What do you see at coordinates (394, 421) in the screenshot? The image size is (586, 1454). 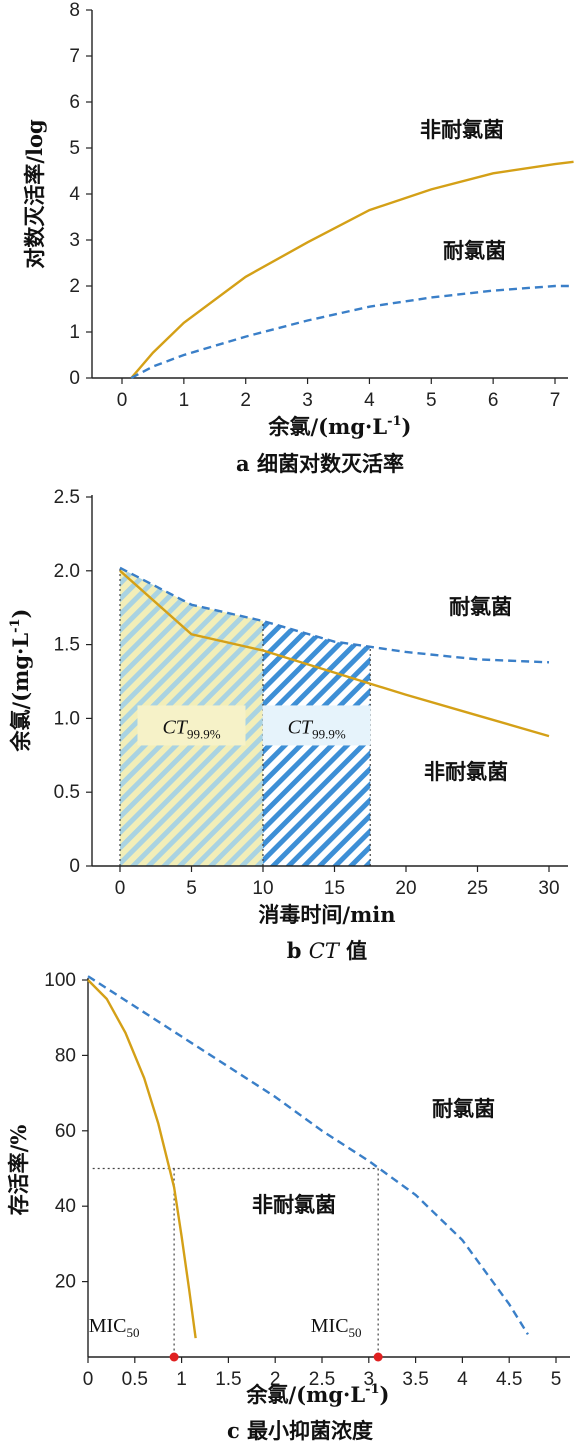 I see `chart-a-x-title-sup: -1` at bounding box center [394, 421].